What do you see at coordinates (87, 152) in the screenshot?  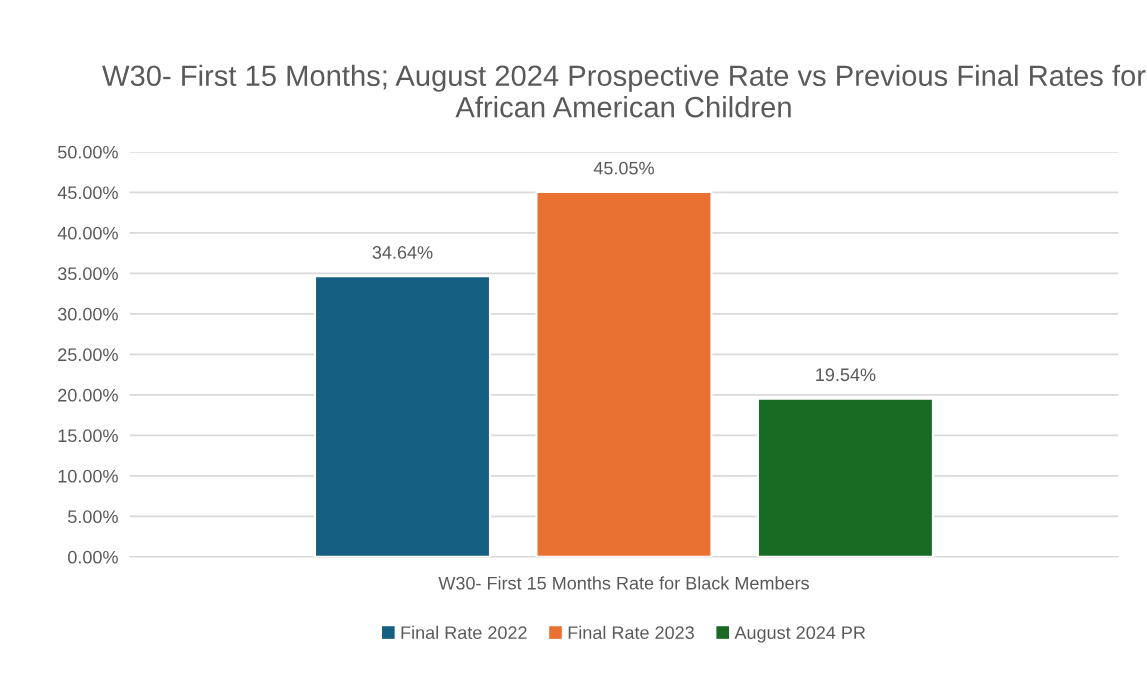 I see `y-tick-label: 50.00%` at bounding box center [87, 152].